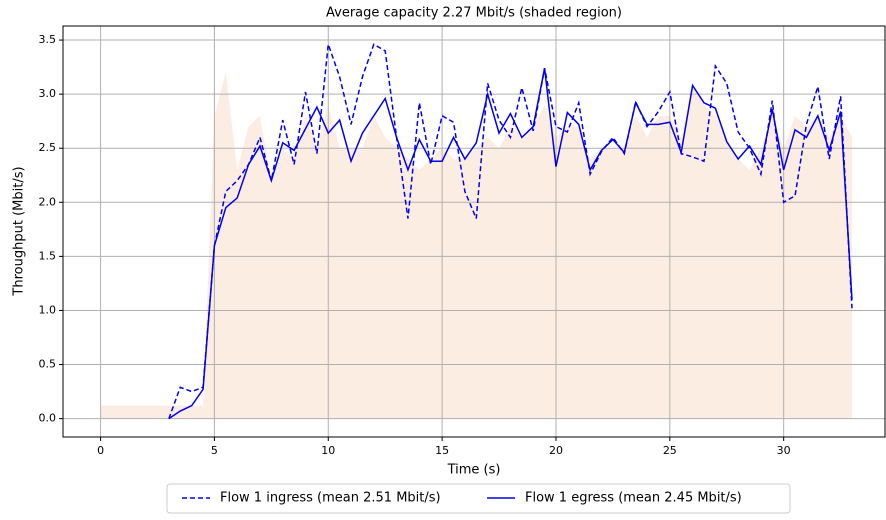 Image resolution: width=886 pixels, height=520 pixels. I want to click on x-axis-label: Time (s), so click(474, 470).